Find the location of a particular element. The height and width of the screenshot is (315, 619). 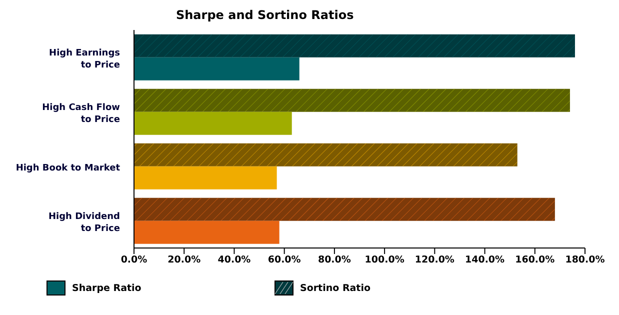

x-tick-label: 60.0% is located at coordinates (285, 260).